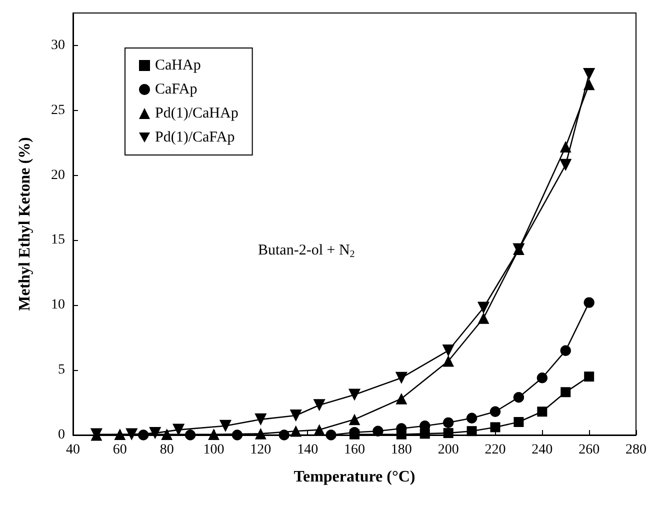 Image resolution: width=655 pixels, height=506 pixels. What do you see at coordinates (58, 240) in the screenshot?
I see `y-tick-label: 15` at bounding box center [58, 240].